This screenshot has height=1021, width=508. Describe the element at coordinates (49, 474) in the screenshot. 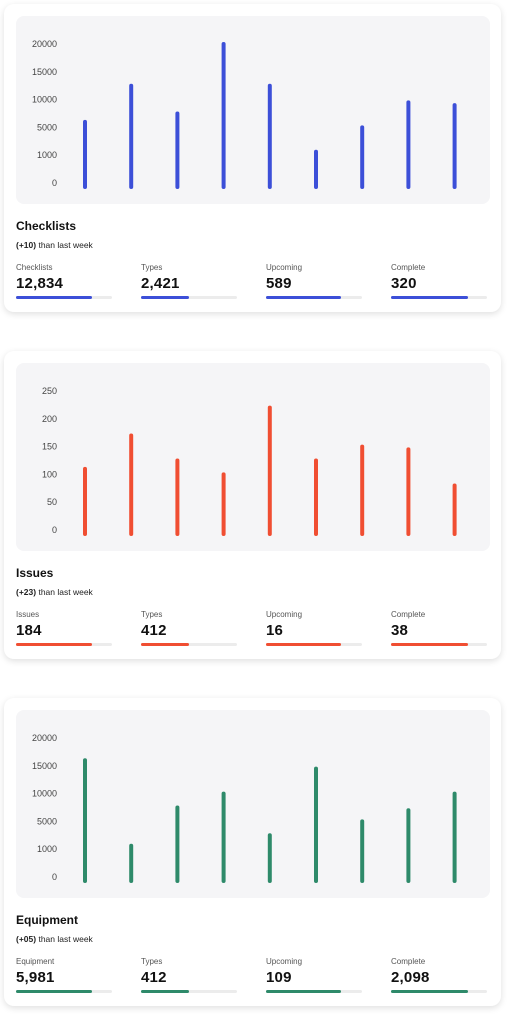

I see `y-tick-label: 100` at that location.